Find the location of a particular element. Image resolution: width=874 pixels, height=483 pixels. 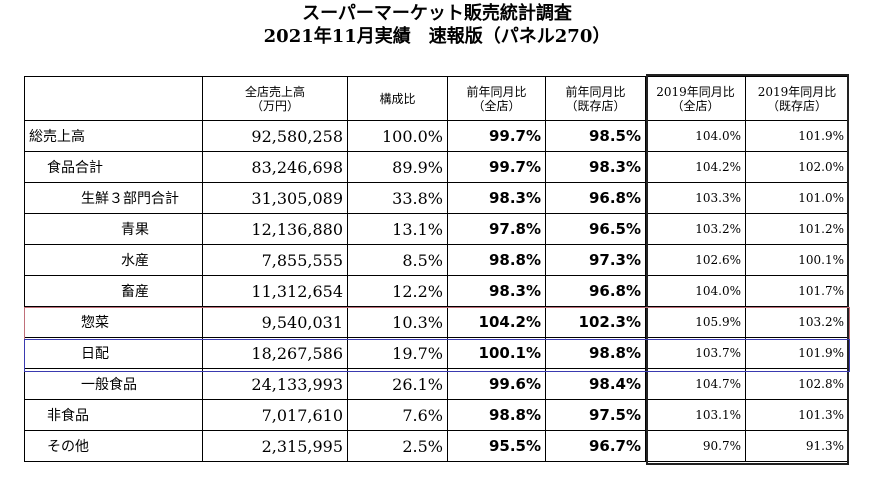

yoy-existing-cell: 97.3% is located at coordinates (595, 260).